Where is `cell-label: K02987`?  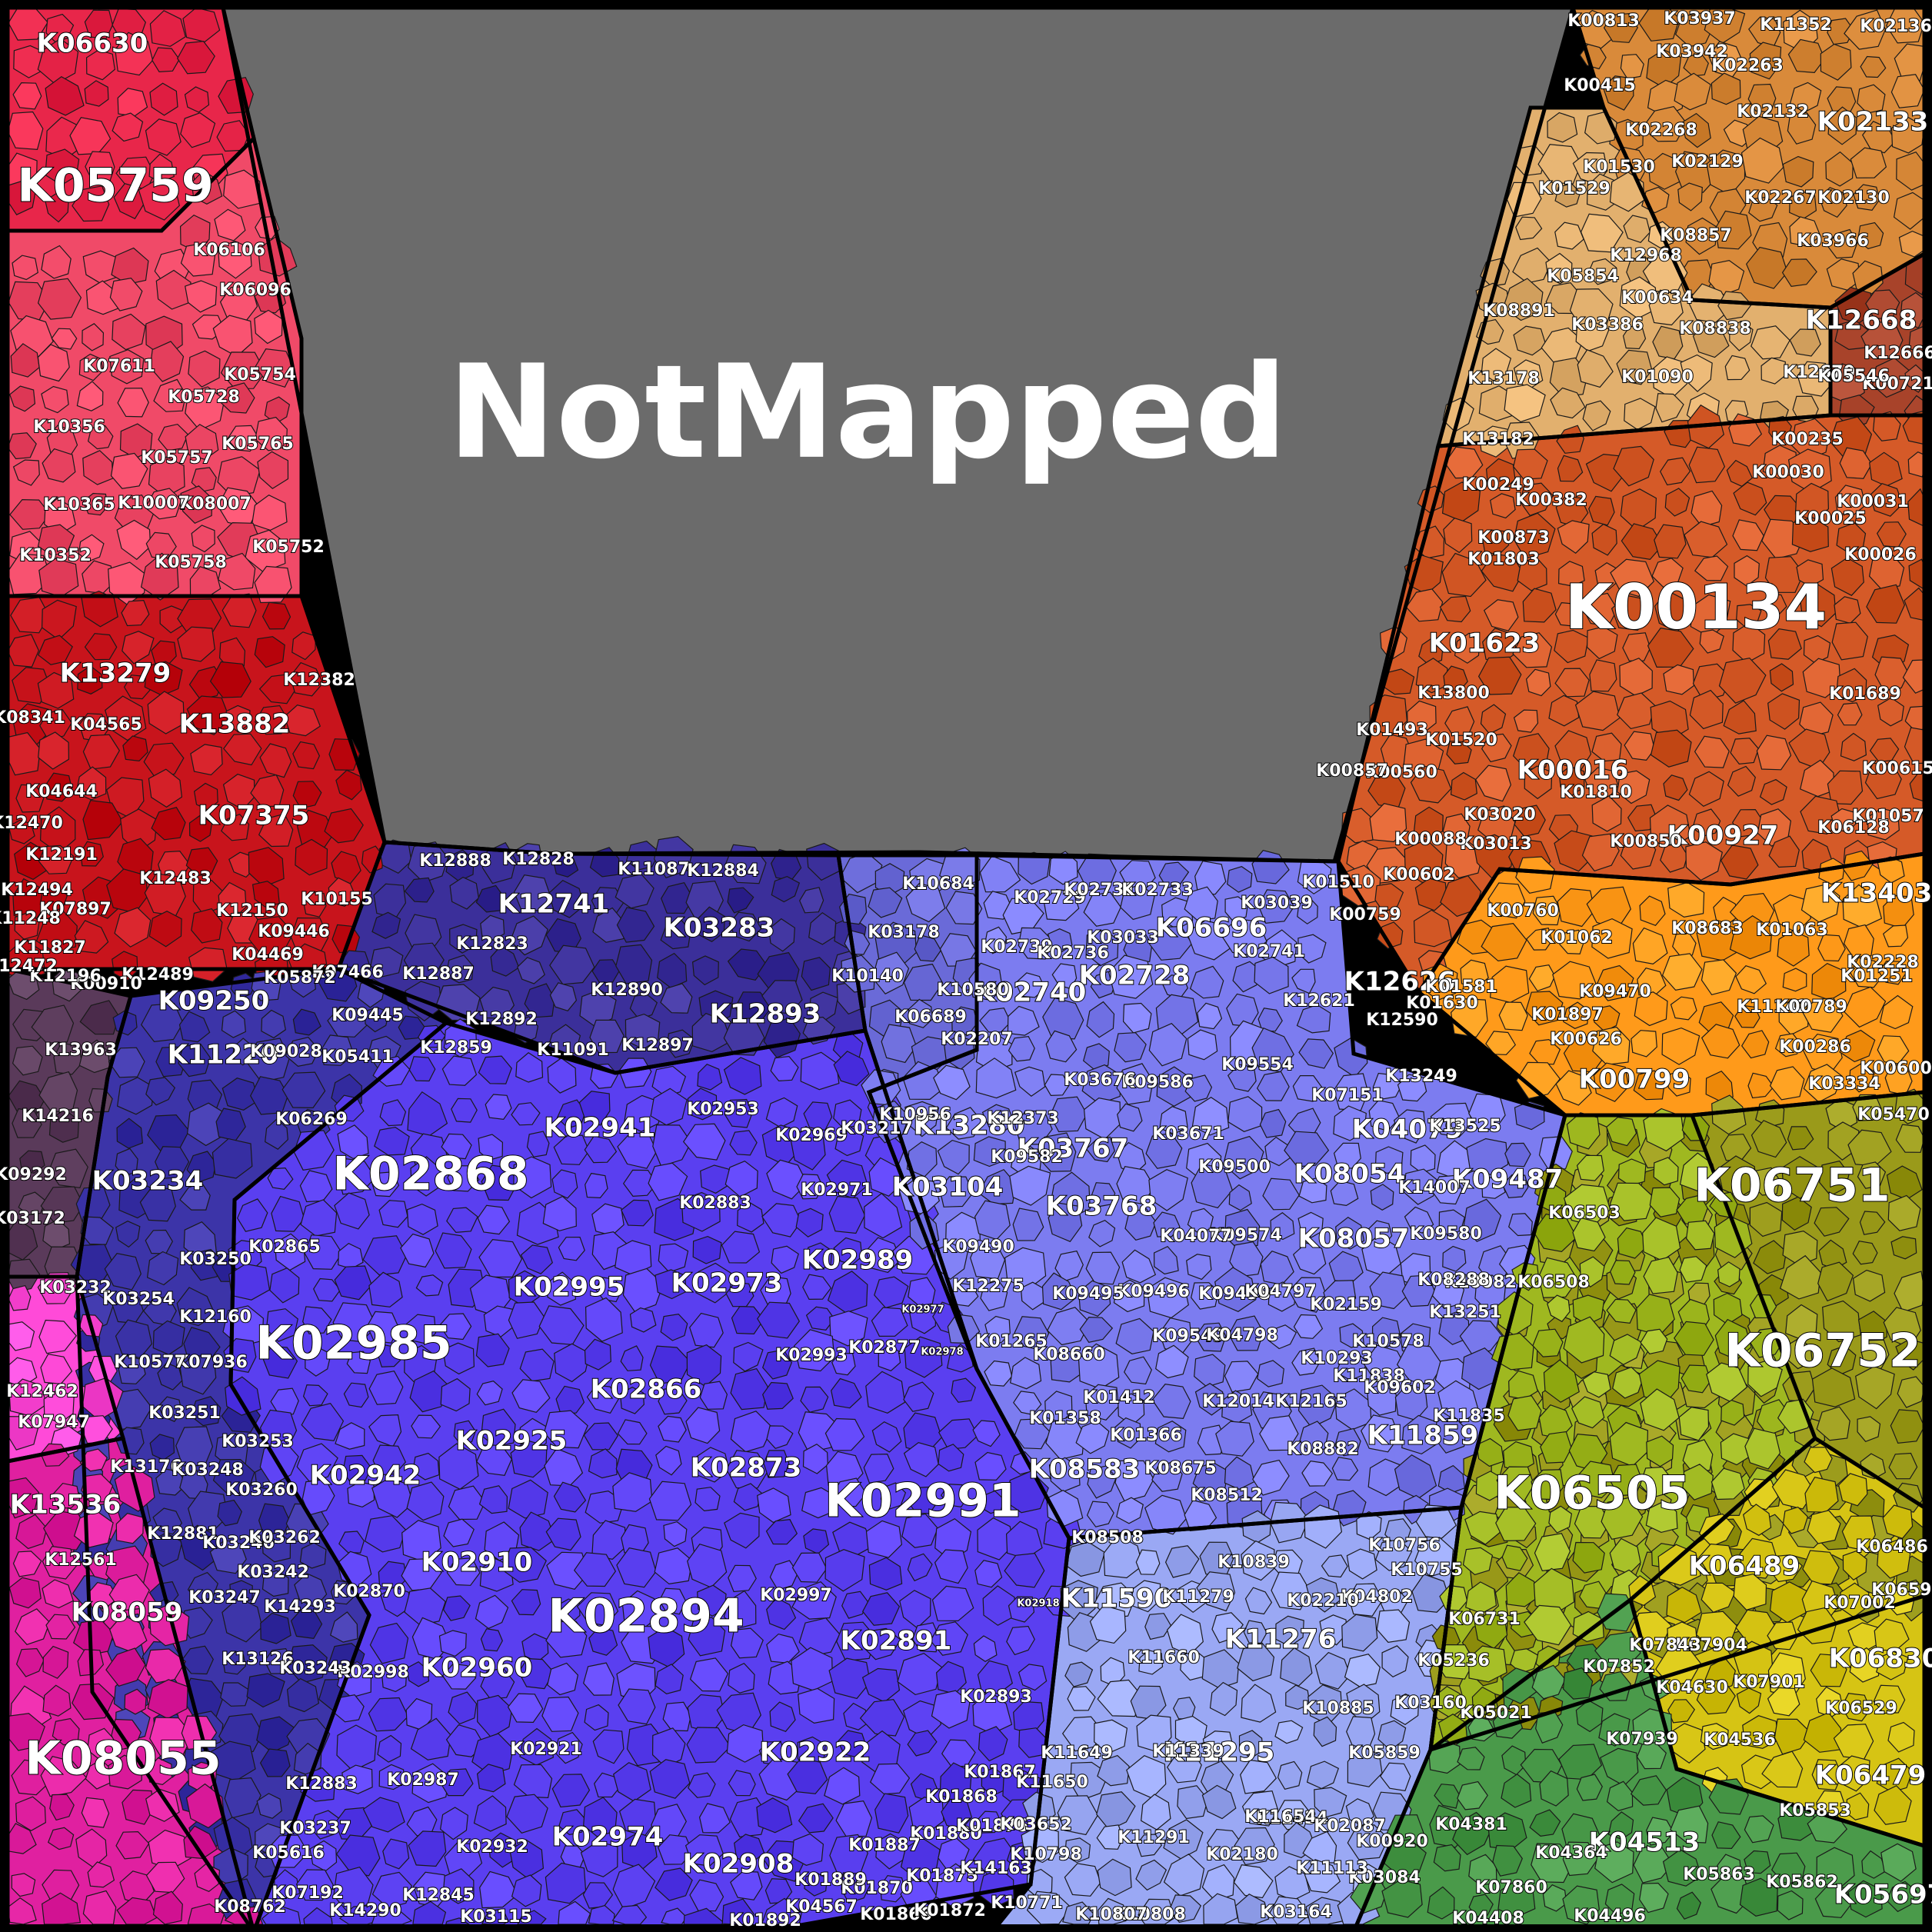
cell-label: K02987 is located at coordinates (423, 1780).